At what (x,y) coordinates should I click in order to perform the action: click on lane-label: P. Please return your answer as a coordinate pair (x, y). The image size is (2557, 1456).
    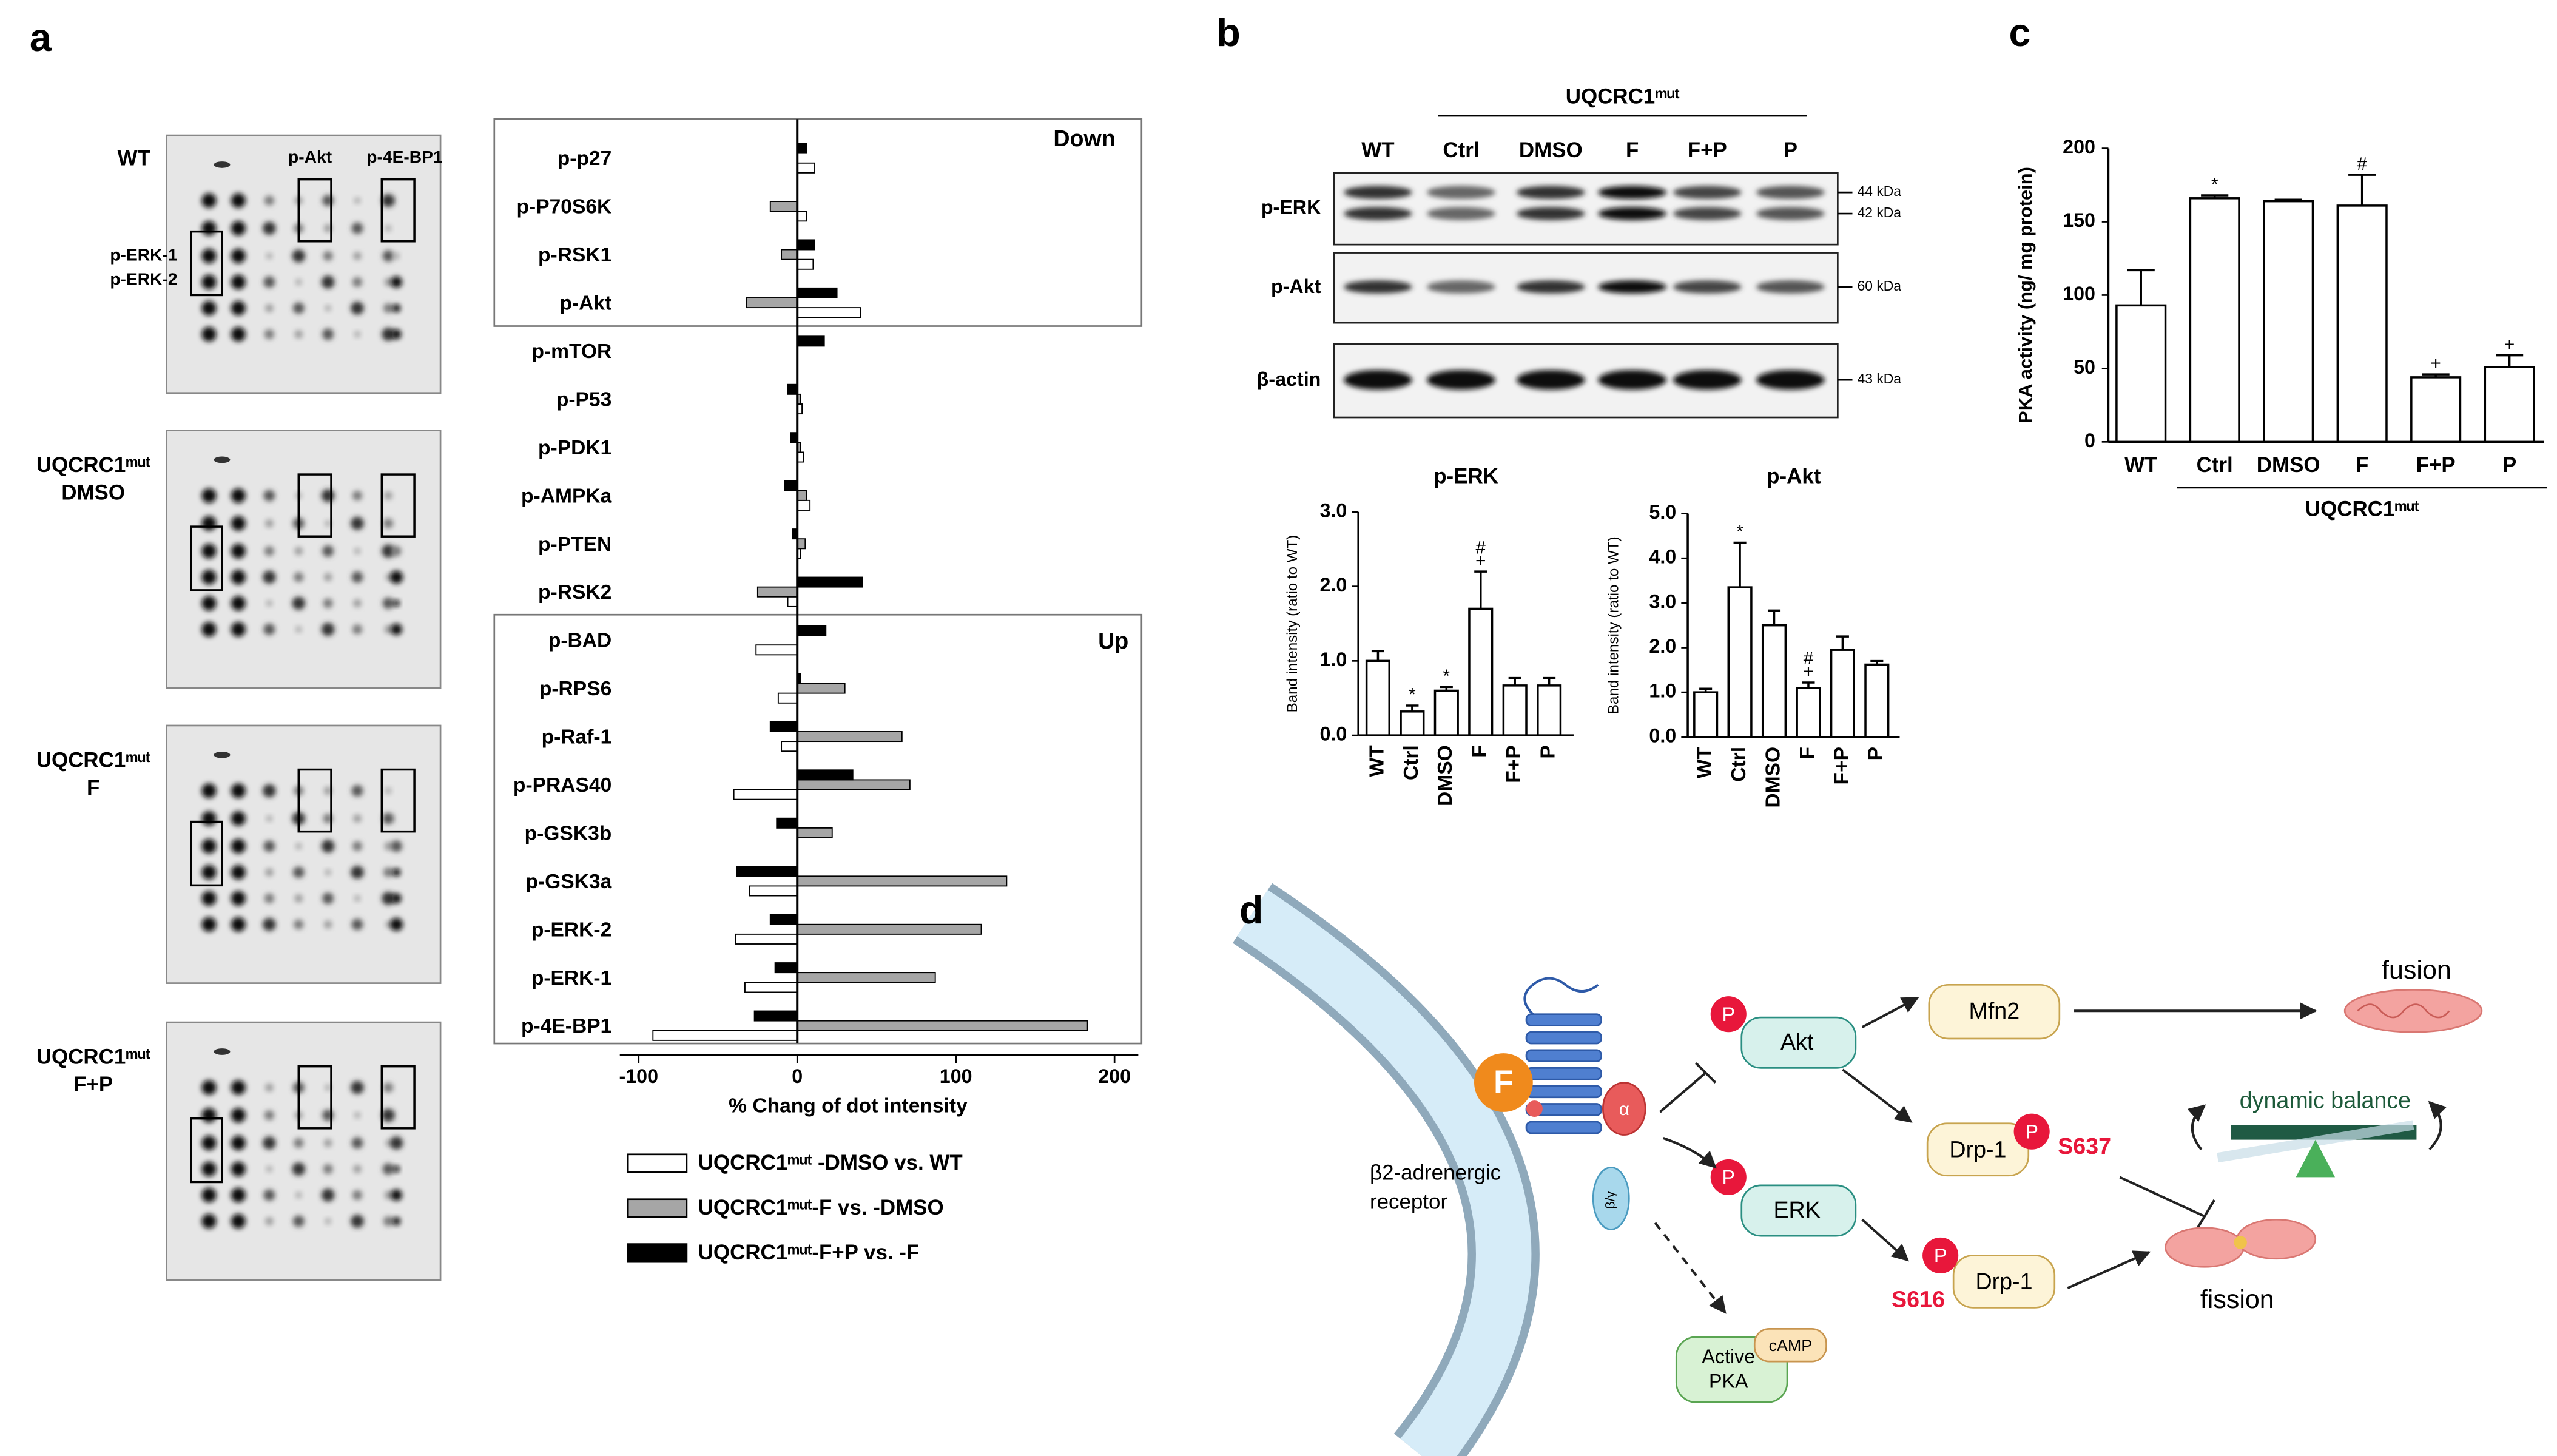
    Looking at the image, I should click on (1790, 150).